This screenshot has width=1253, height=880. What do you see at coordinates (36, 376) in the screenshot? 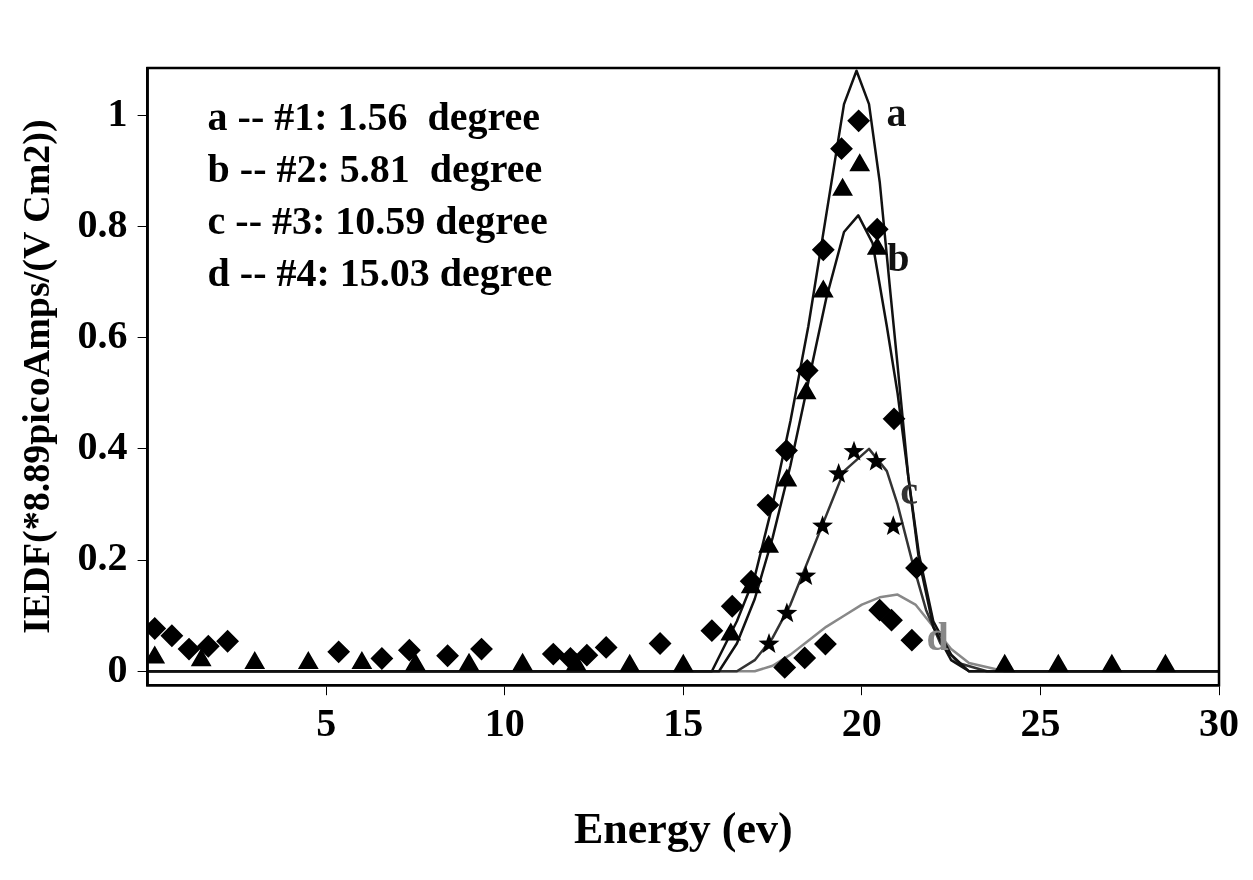
I see `y-axis-title: IEDF(*8.89picoAmps/(V Cm2))` at bounding box center [36, 376].